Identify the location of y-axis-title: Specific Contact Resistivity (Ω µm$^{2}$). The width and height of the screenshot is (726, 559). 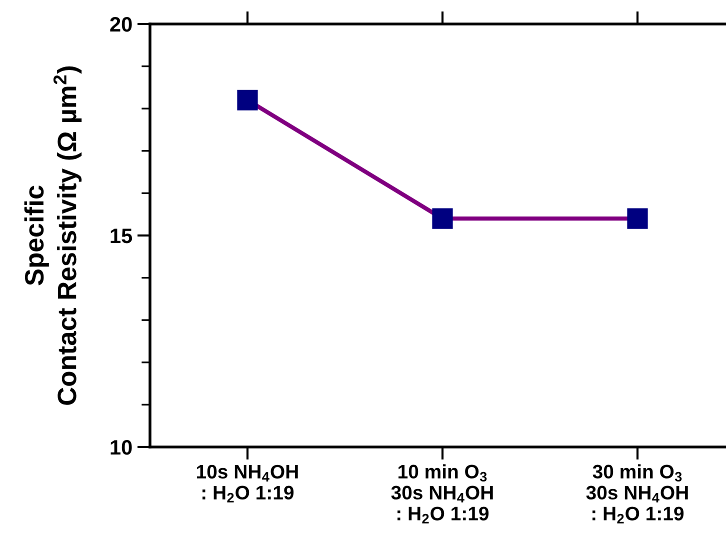
(53, 235).